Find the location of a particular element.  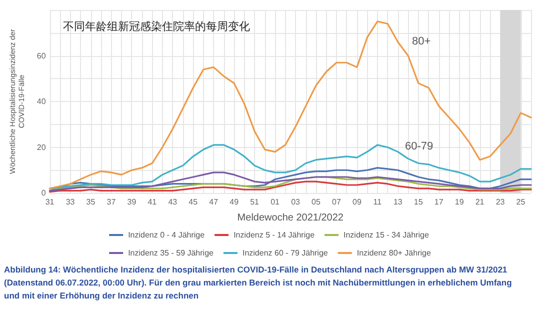

x-tick-label: 45 is located at coordinates (193, 202).